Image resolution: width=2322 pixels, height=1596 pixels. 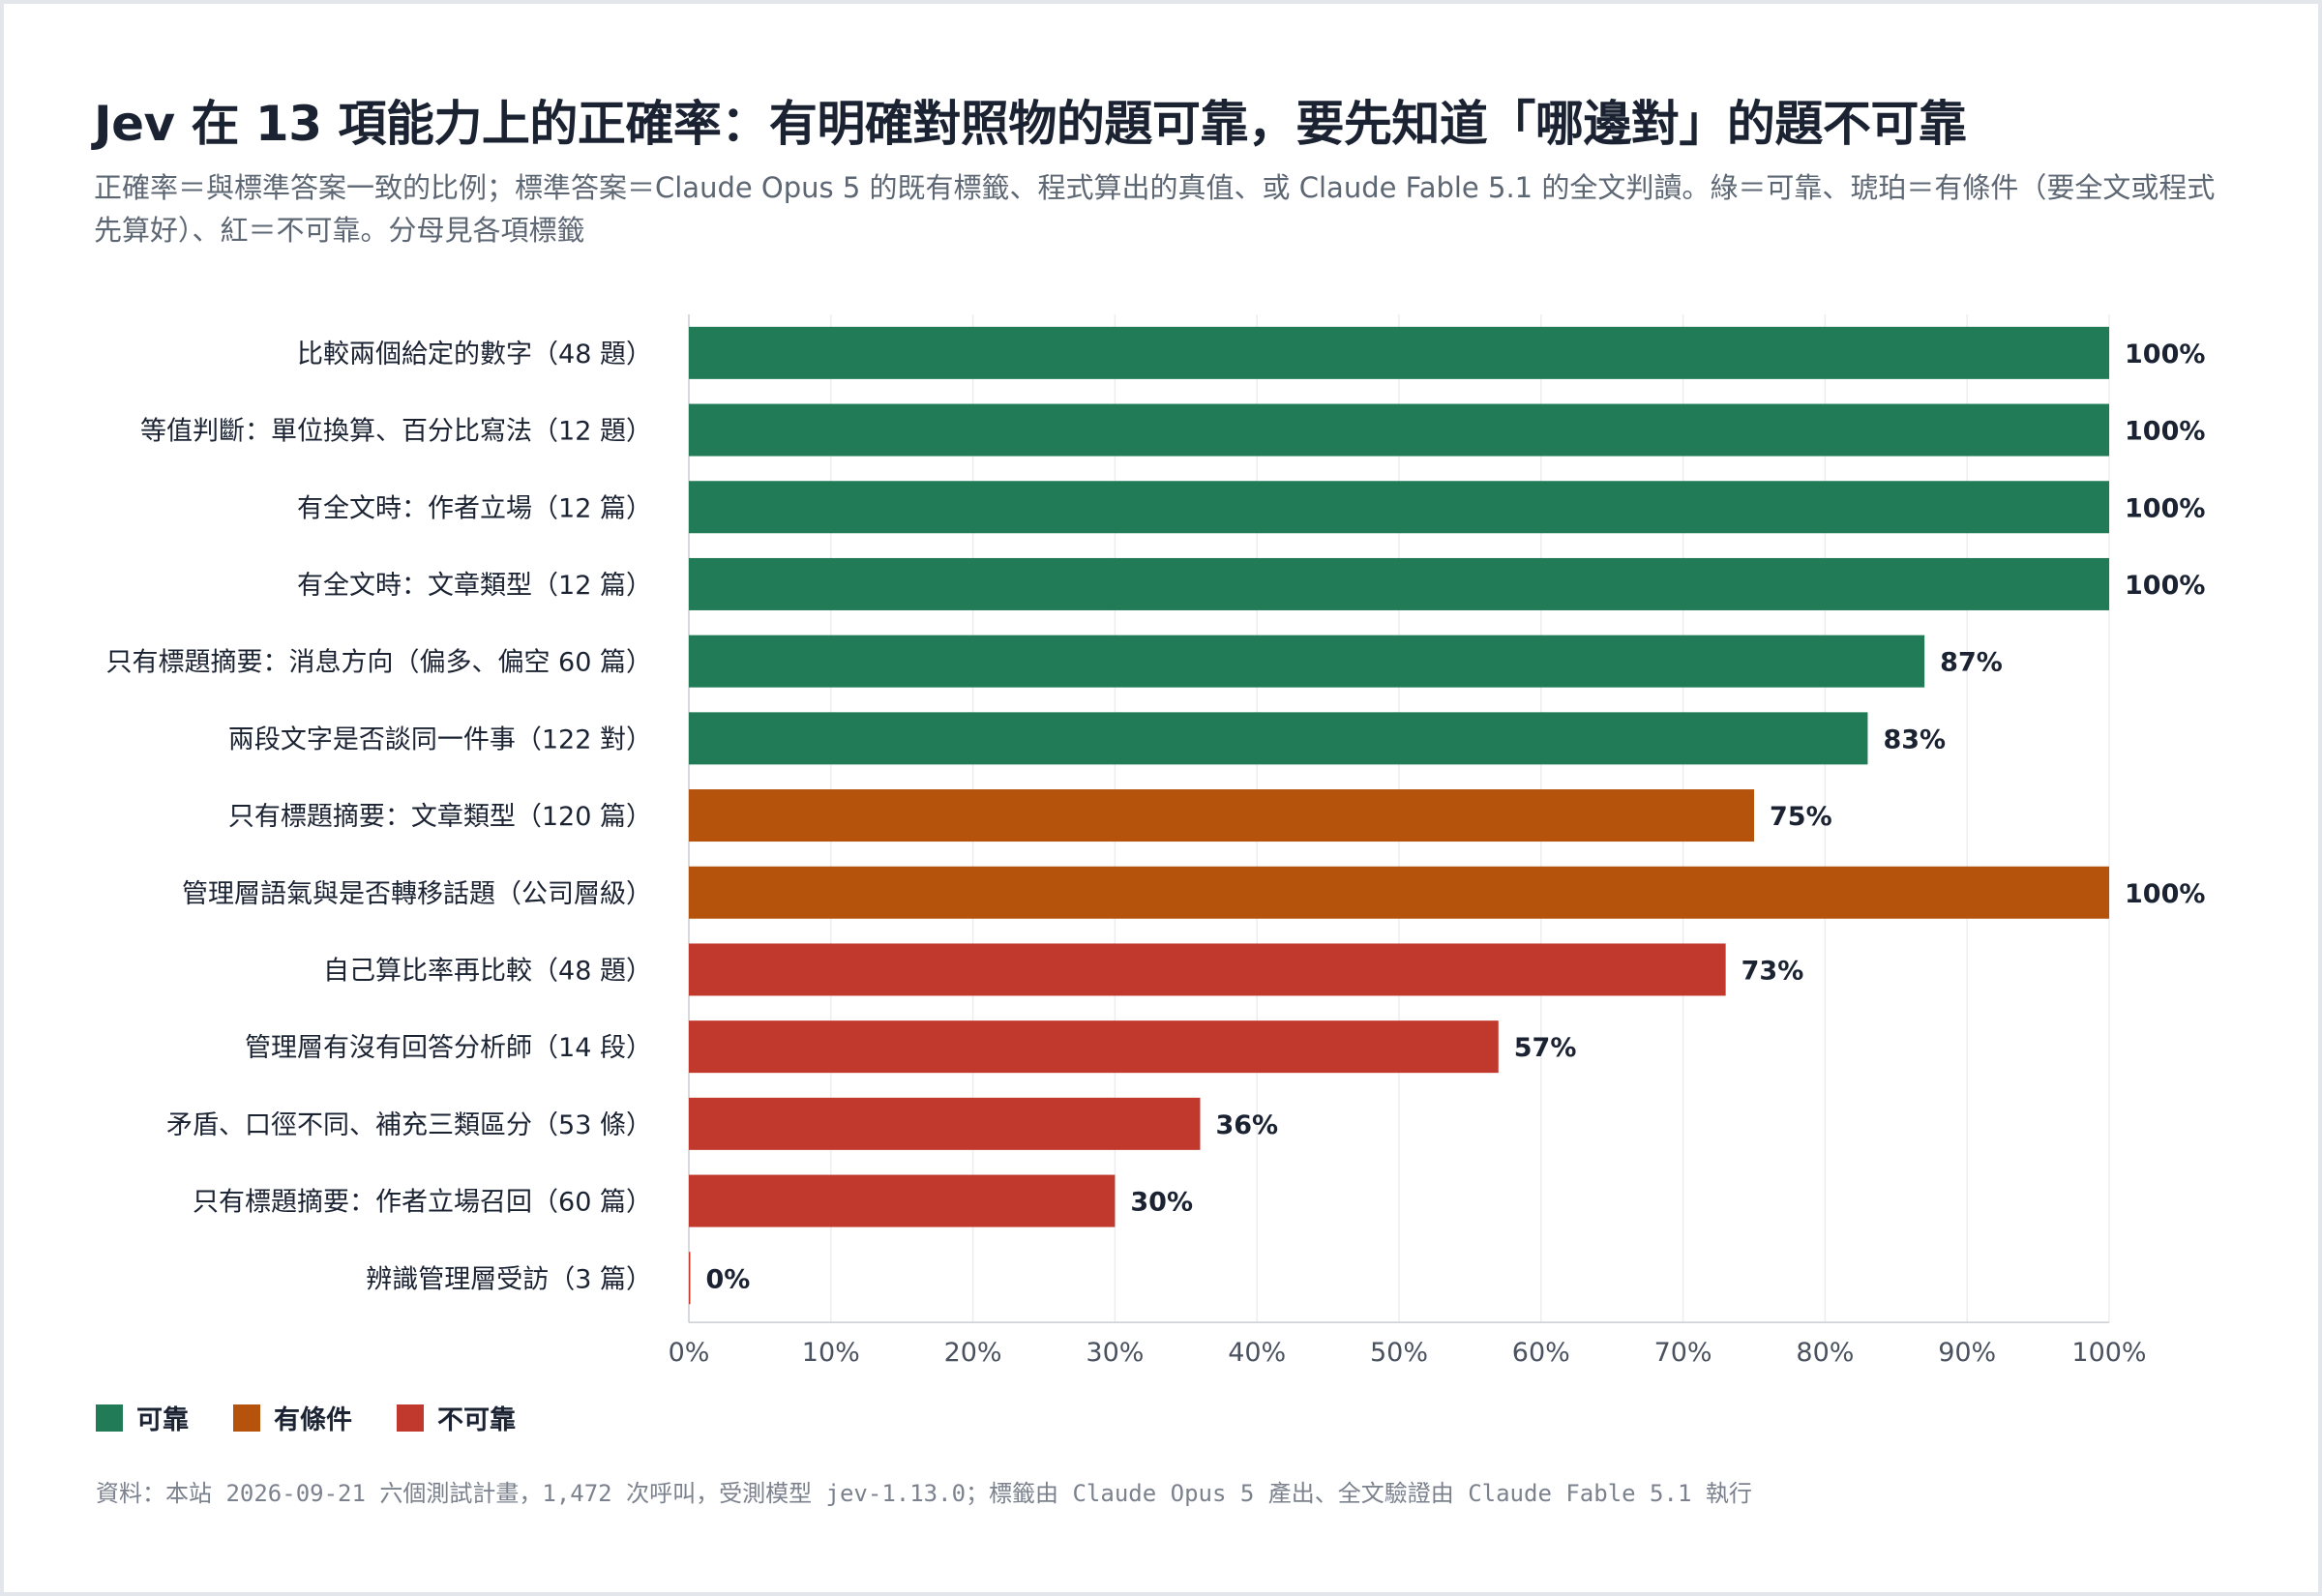 I want to click on value-label: 57%, so click(x=1545, y=1048).